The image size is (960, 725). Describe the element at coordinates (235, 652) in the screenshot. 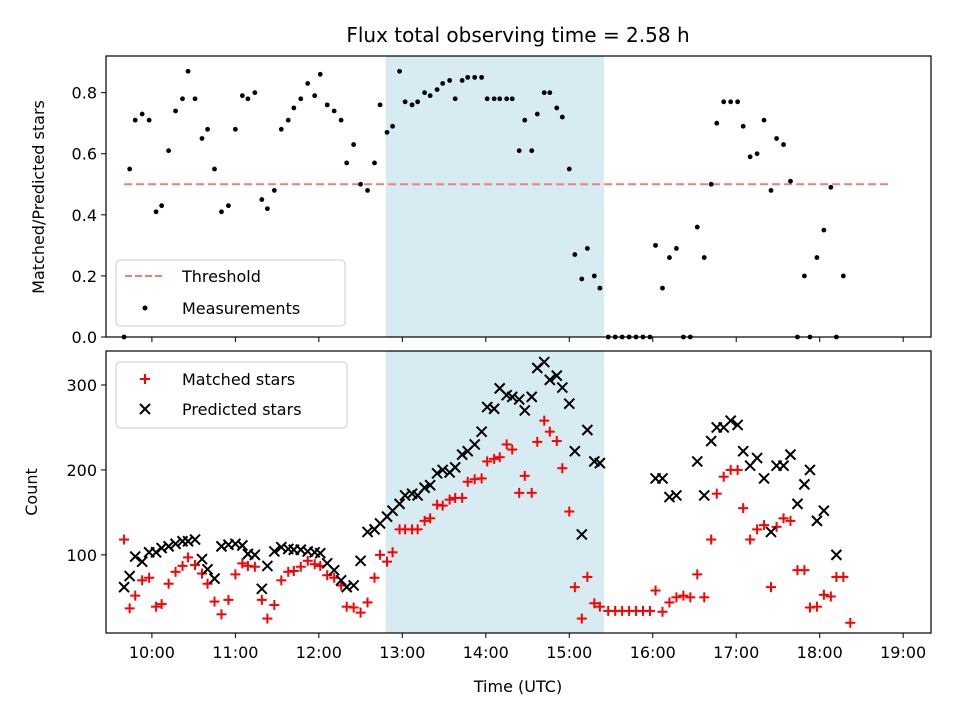

I see `x-tick-label: 11:00` at that location.